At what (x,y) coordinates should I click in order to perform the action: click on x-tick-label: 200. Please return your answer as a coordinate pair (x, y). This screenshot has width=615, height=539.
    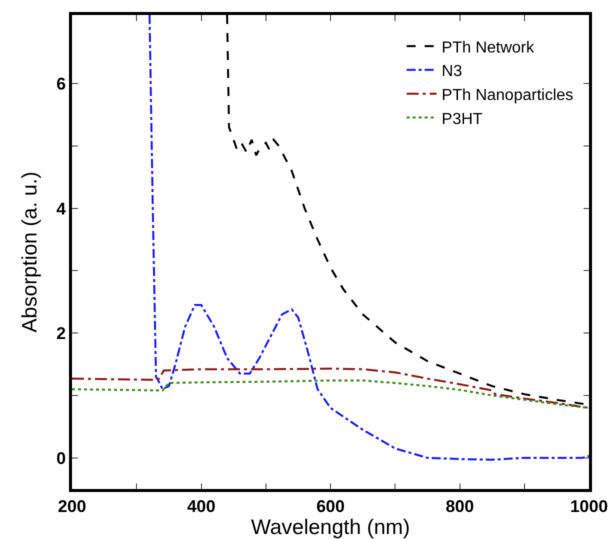
    Looking at the image, I should click on (72, 506).